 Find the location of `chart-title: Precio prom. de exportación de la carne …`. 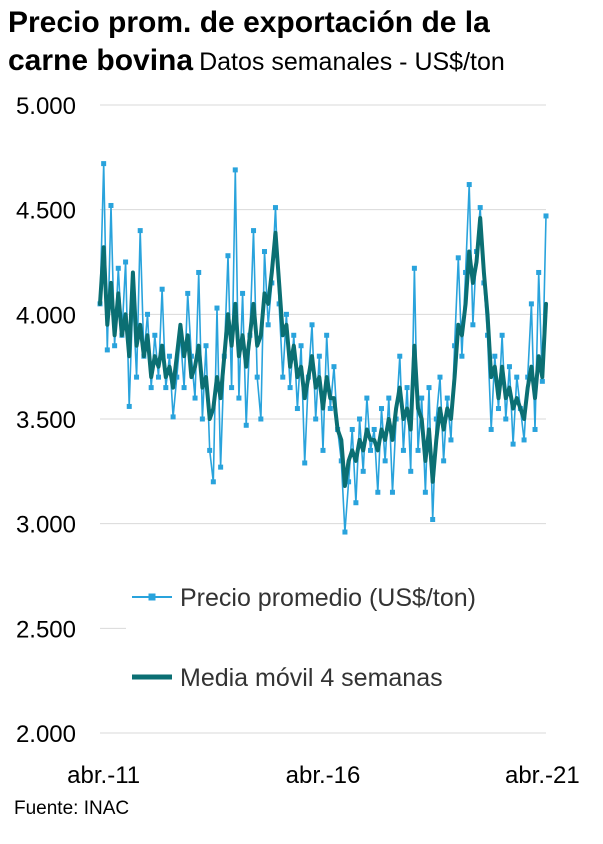

chart-title: Precio prom. de exportación de la carne … is located at coordinates (303, 42).